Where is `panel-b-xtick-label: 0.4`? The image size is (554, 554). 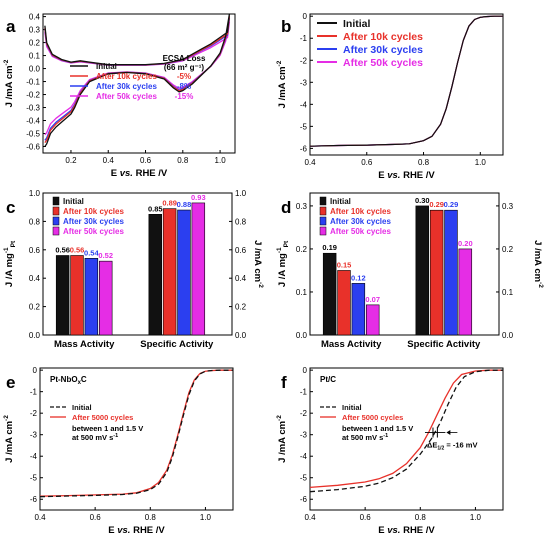
panel-b-xtick-label: 0.4 is located at coordinates (310, 162).